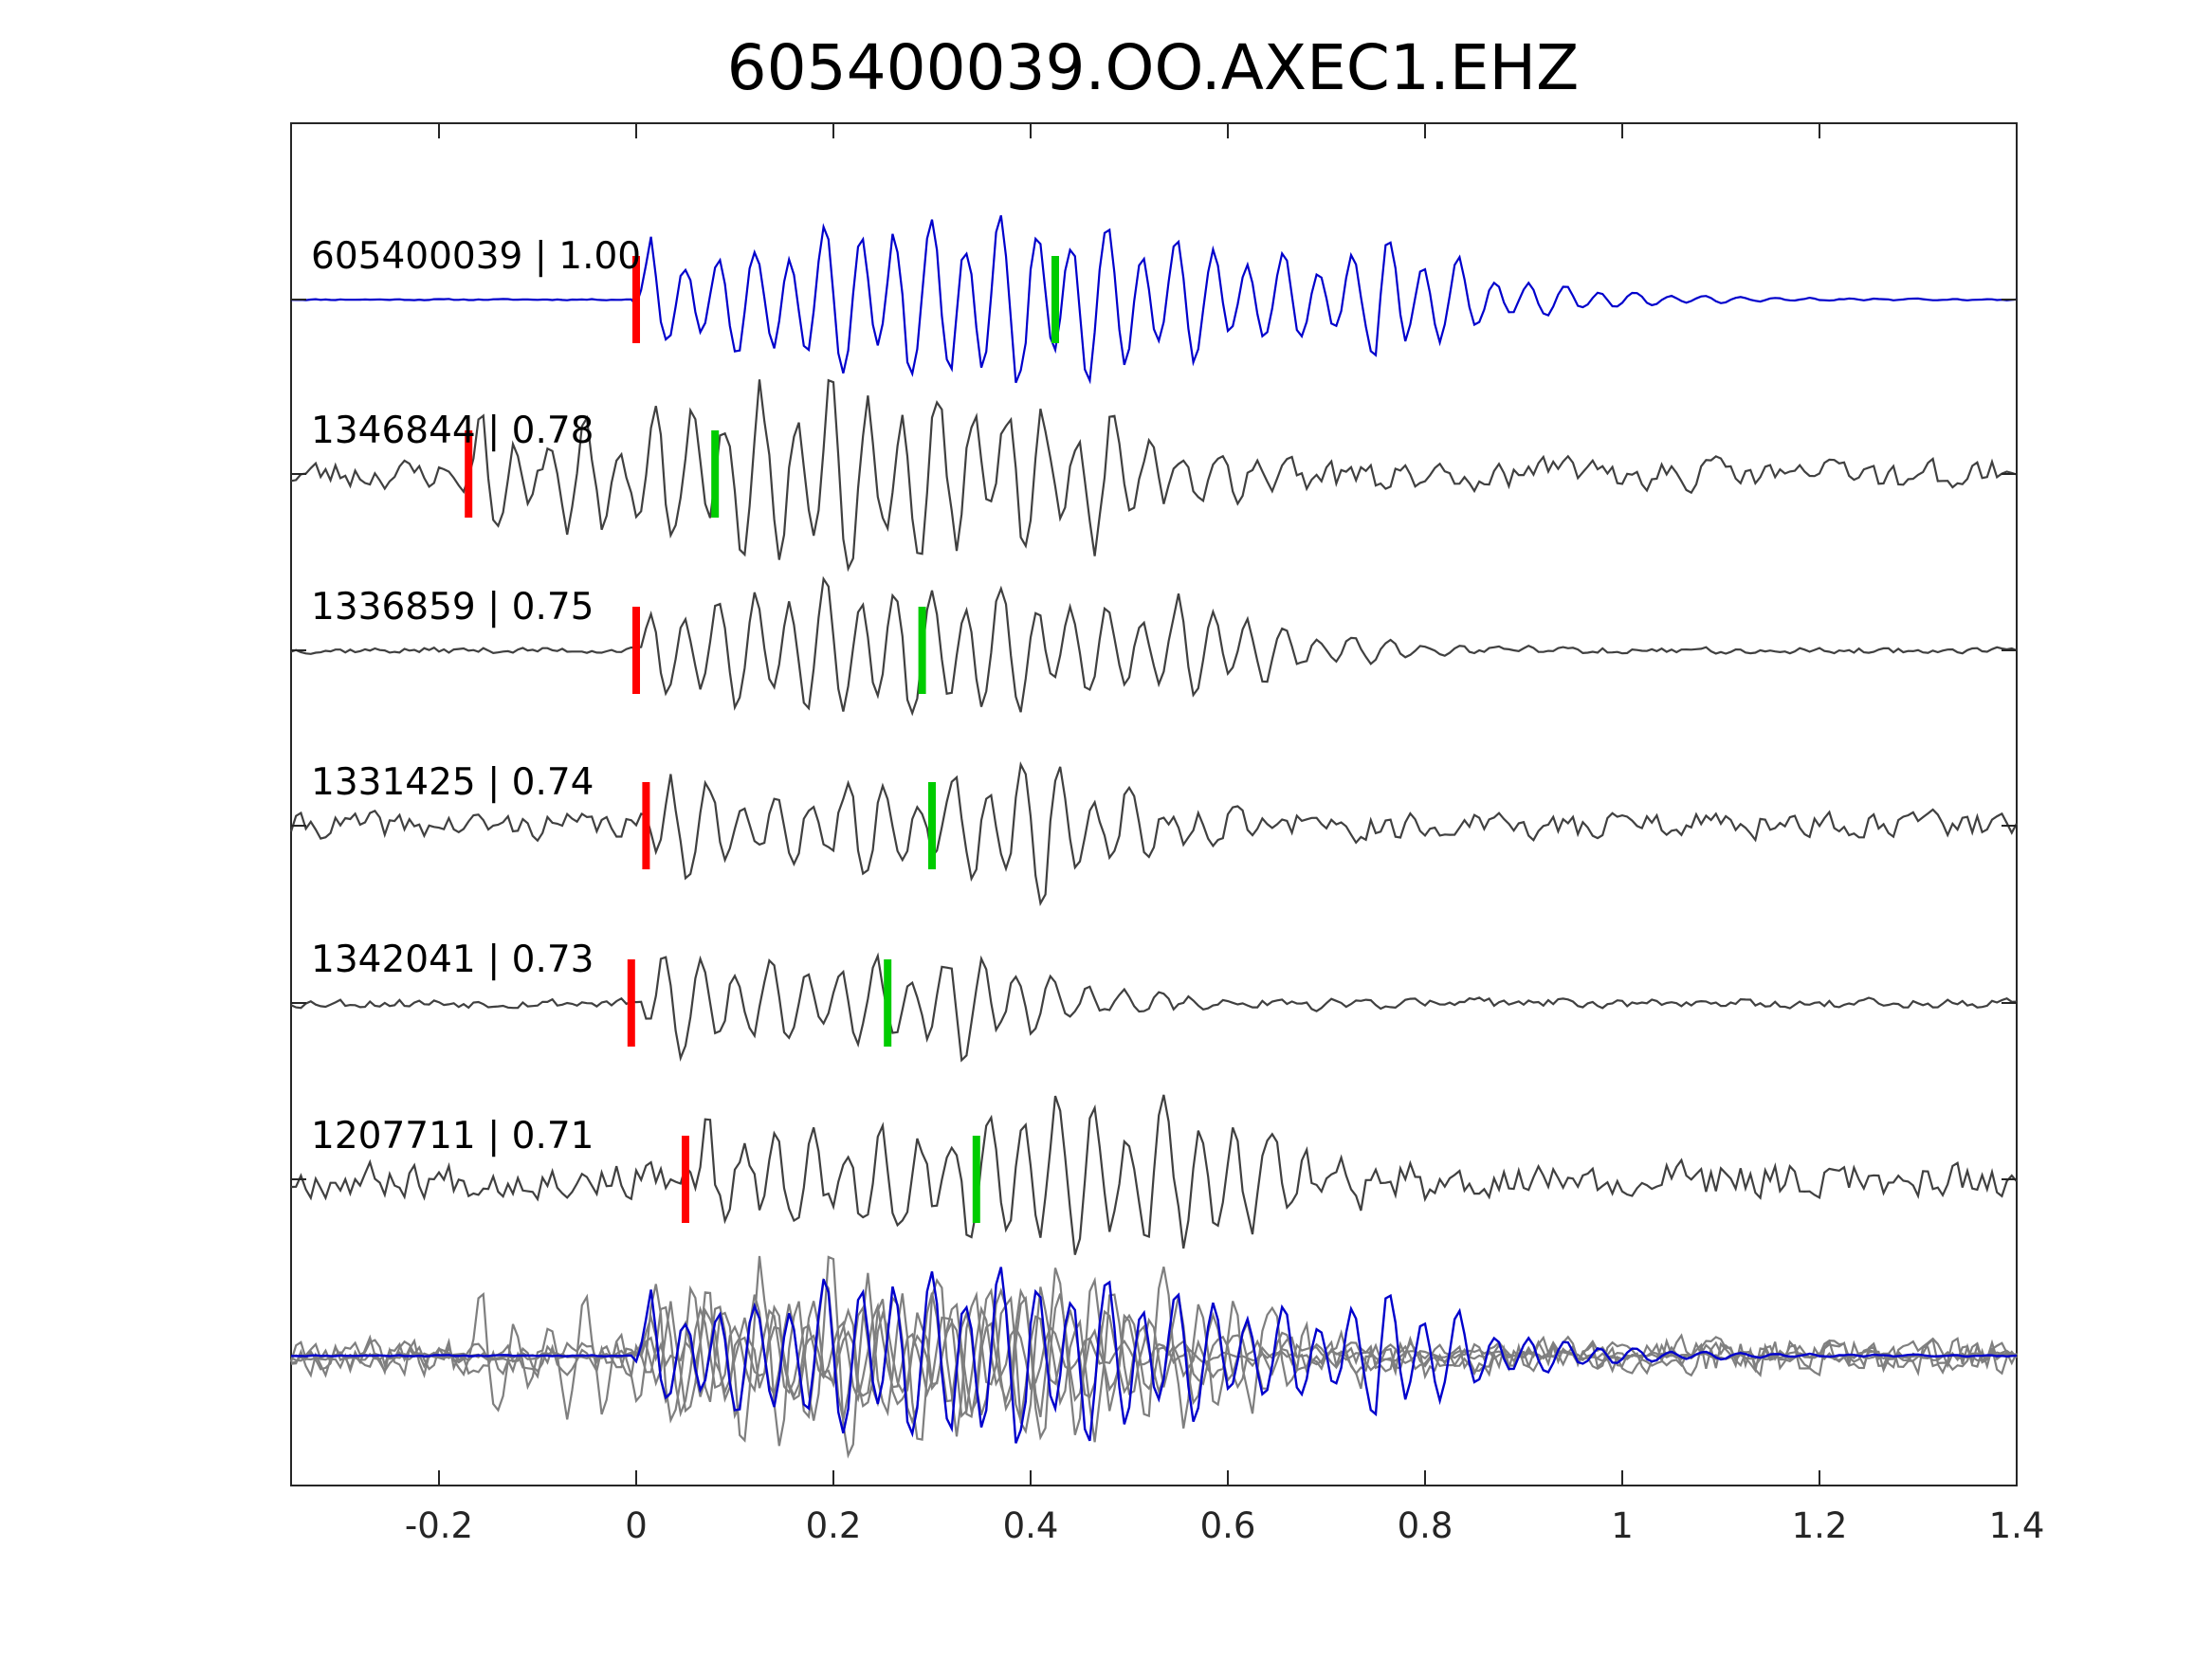  I want to click on trace-label: 1346844 | 0.78, so click(452, 431).